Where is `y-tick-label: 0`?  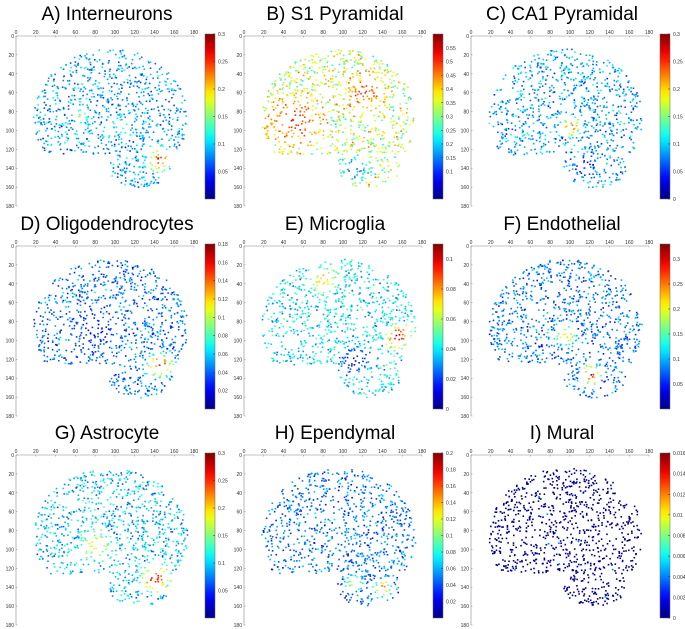
y-tick-label: 0 is located at coordinates (240, 247).